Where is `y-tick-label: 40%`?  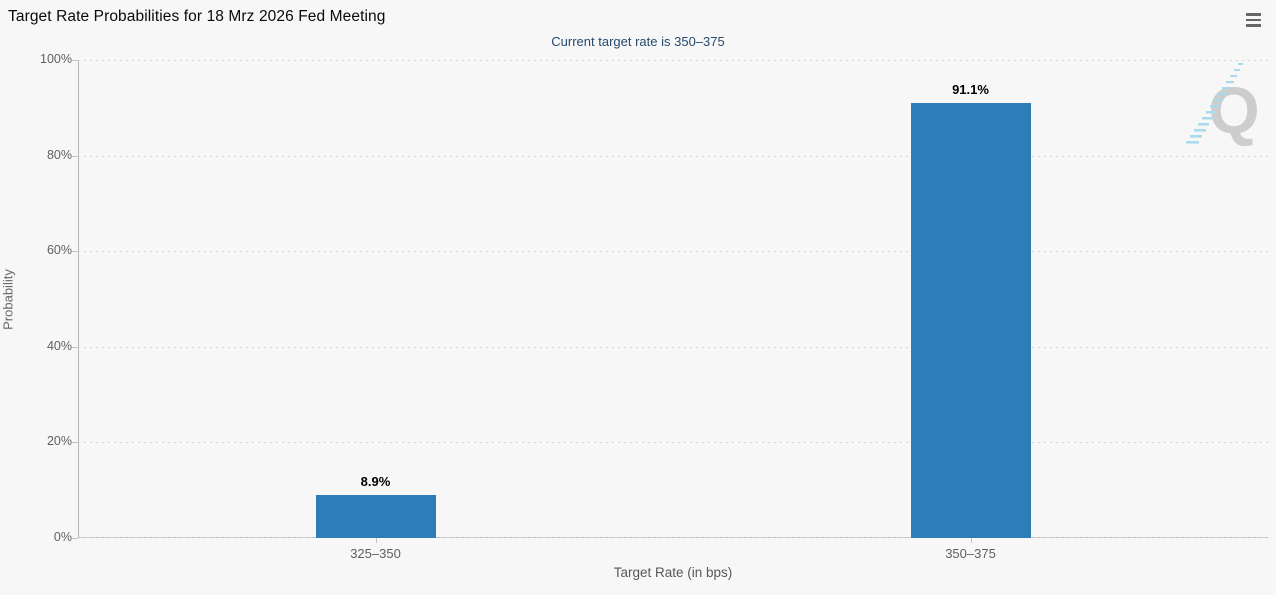
y-tick-label: 40% is located at coordinates (59, 346).